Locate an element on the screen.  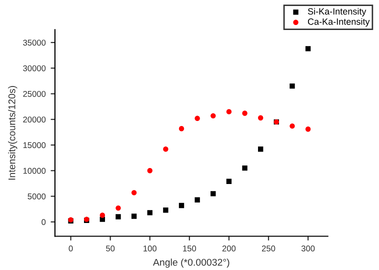
y-tick-label: 15000 is located at coordinates (34, 145).